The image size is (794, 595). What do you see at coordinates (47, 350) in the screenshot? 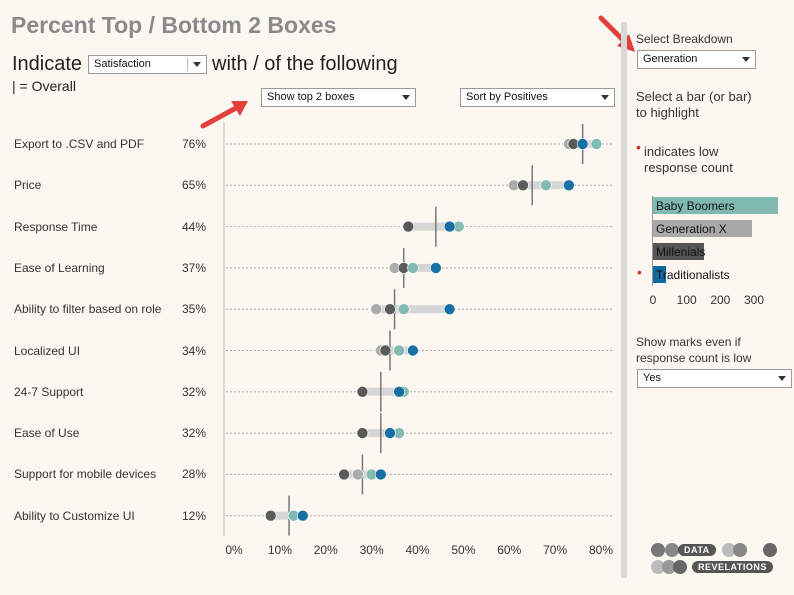
I see `row-label: Localized UI` at bounding box center [47, 350].